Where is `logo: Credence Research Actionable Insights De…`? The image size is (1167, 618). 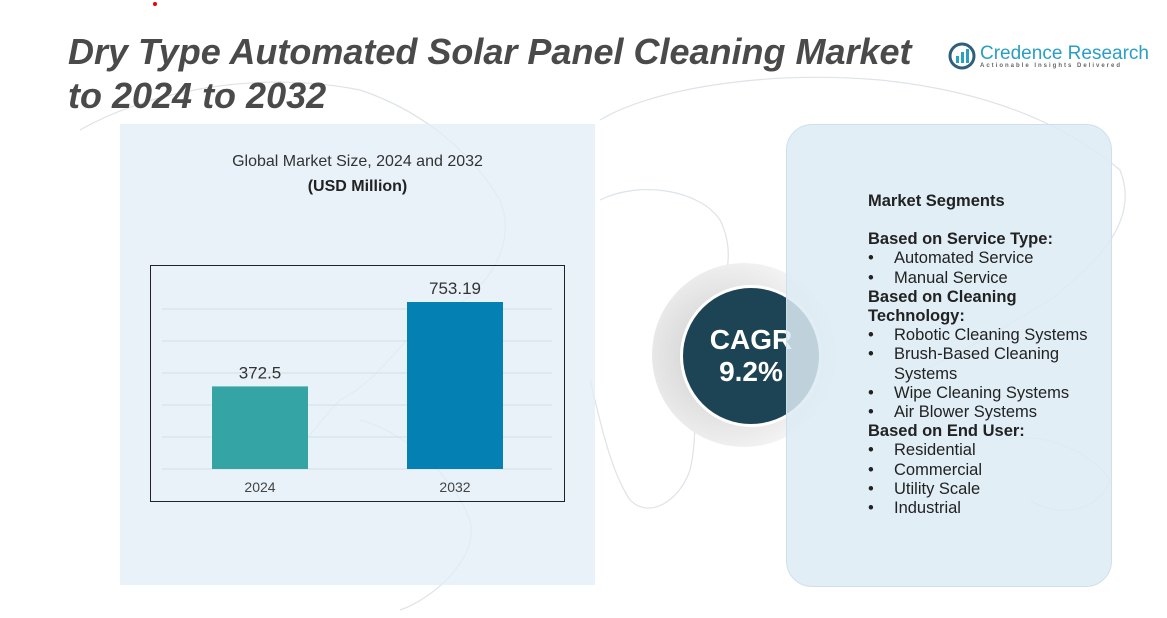
logo: Credence Research Actionable Insights De… is located at coordinates (1048, 56).